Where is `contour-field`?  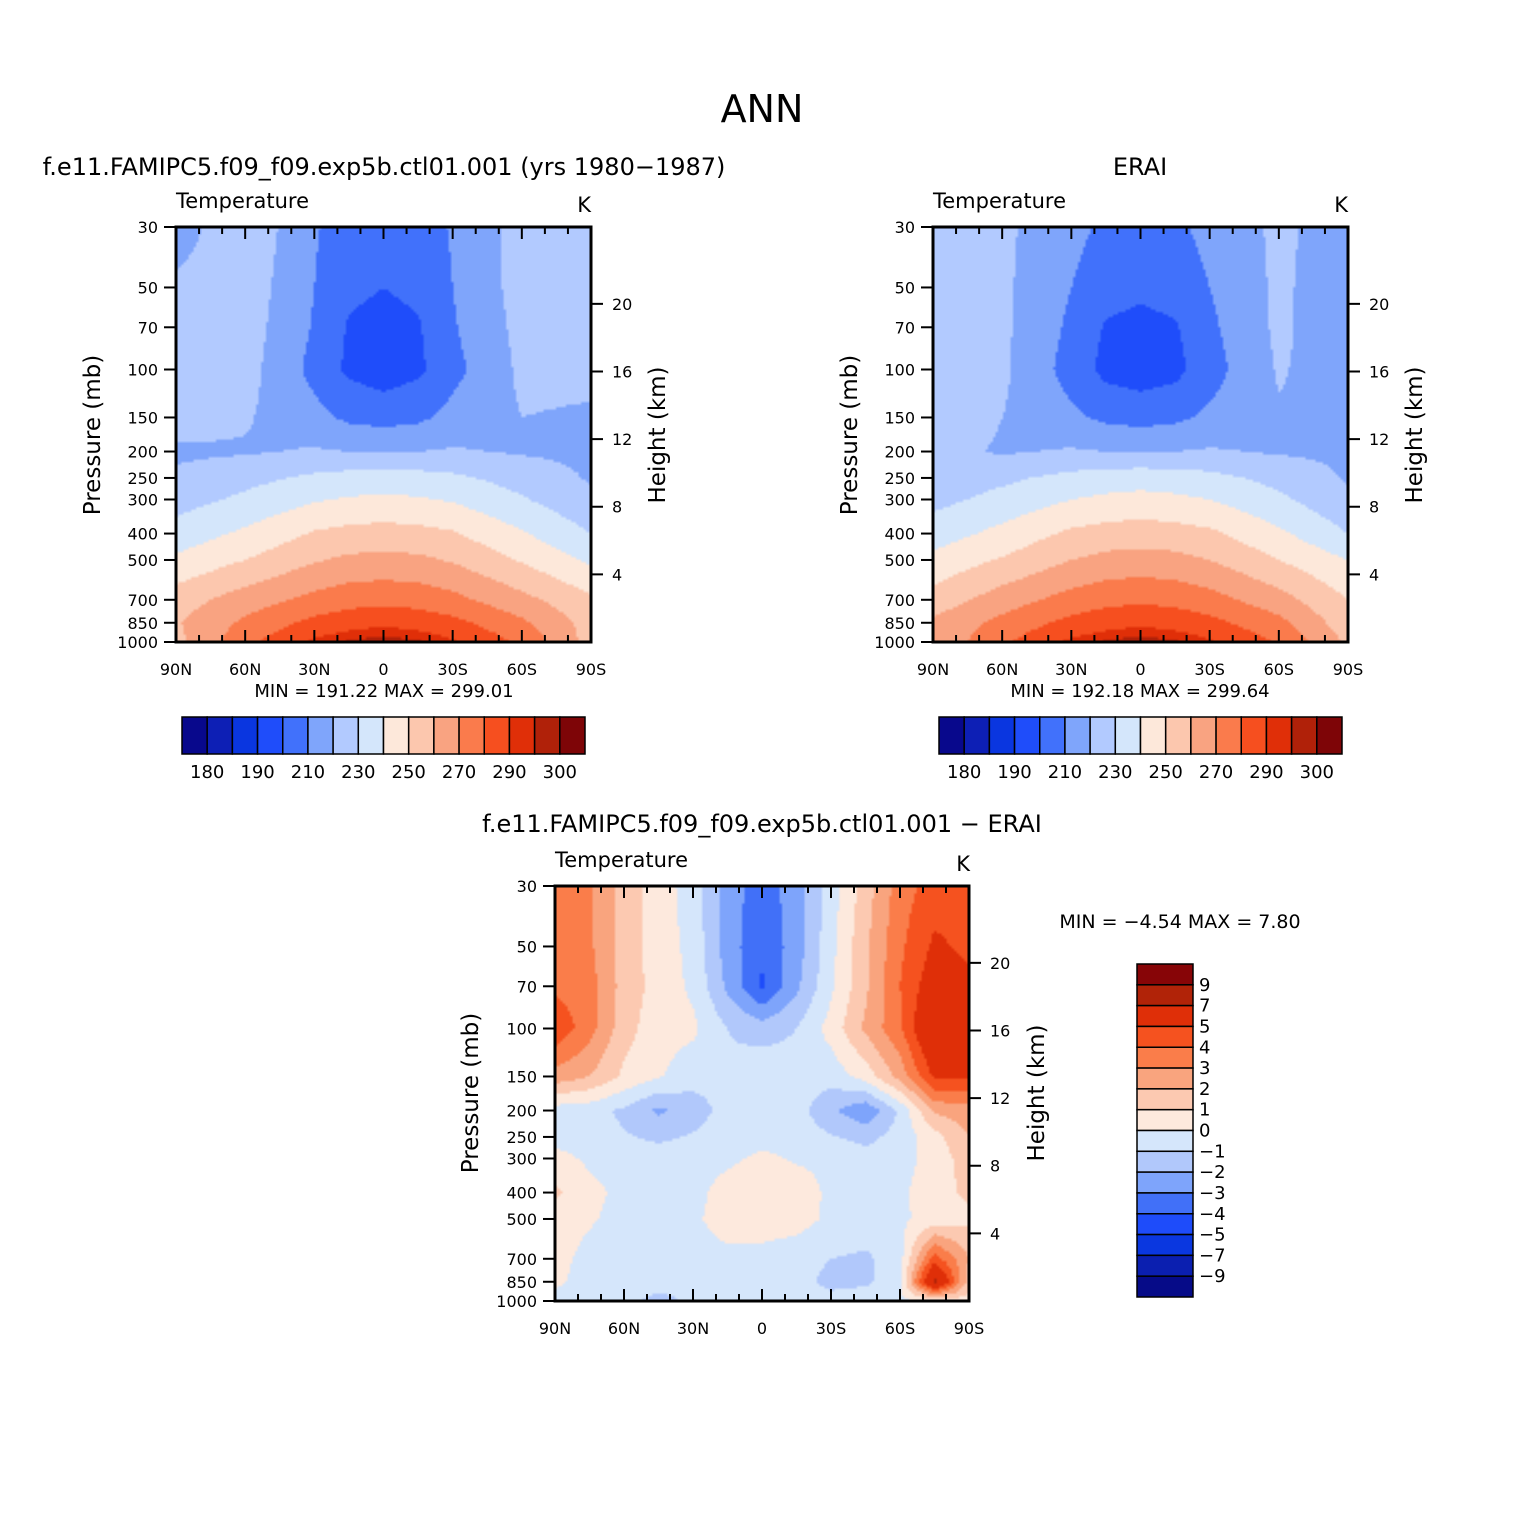 contour-field is located at coordinates (1140, 434).